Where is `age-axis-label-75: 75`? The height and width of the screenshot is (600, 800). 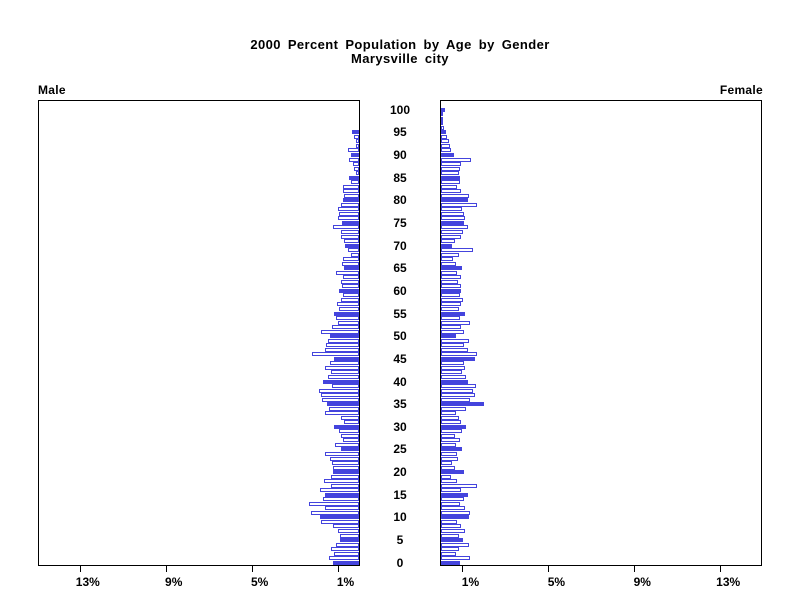 age-axis-label-75: 75 is located at coordinates (400, 222).